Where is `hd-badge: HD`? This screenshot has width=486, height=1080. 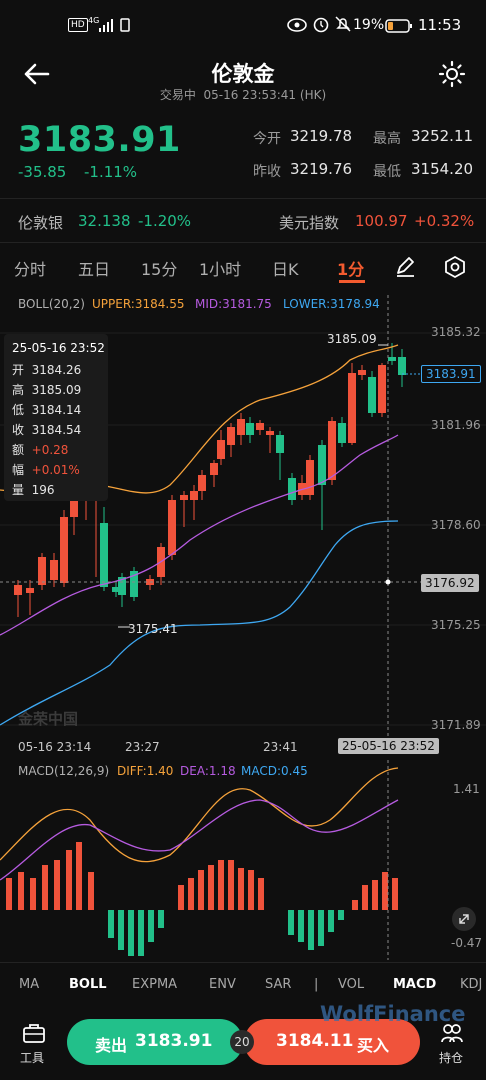
hd-badge: HD is located at coordinates (78, 25).